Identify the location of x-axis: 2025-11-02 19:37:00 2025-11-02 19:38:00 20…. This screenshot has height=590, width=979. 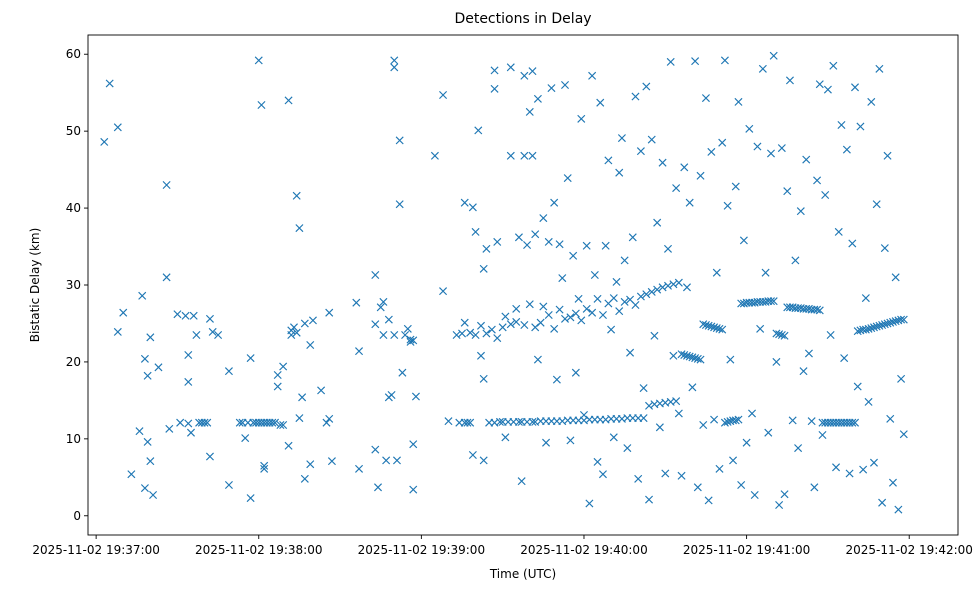
(502, 546).